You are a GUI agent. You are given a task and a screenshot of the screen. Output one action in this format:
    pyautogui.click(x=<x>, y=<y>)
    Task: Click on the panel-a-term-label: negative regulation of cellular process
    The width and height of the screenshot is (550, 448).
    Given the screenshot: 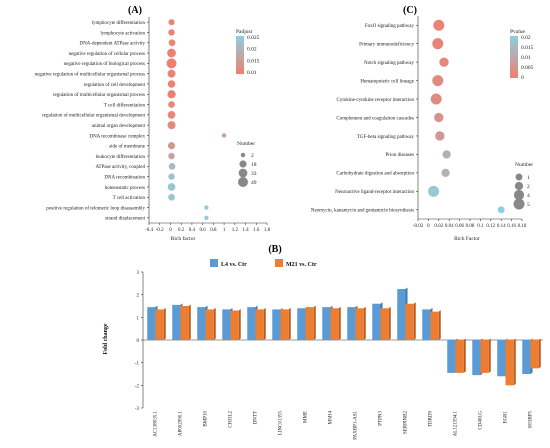 What is the action you would take?
    pyautogui.click(x=107, y=54)
    